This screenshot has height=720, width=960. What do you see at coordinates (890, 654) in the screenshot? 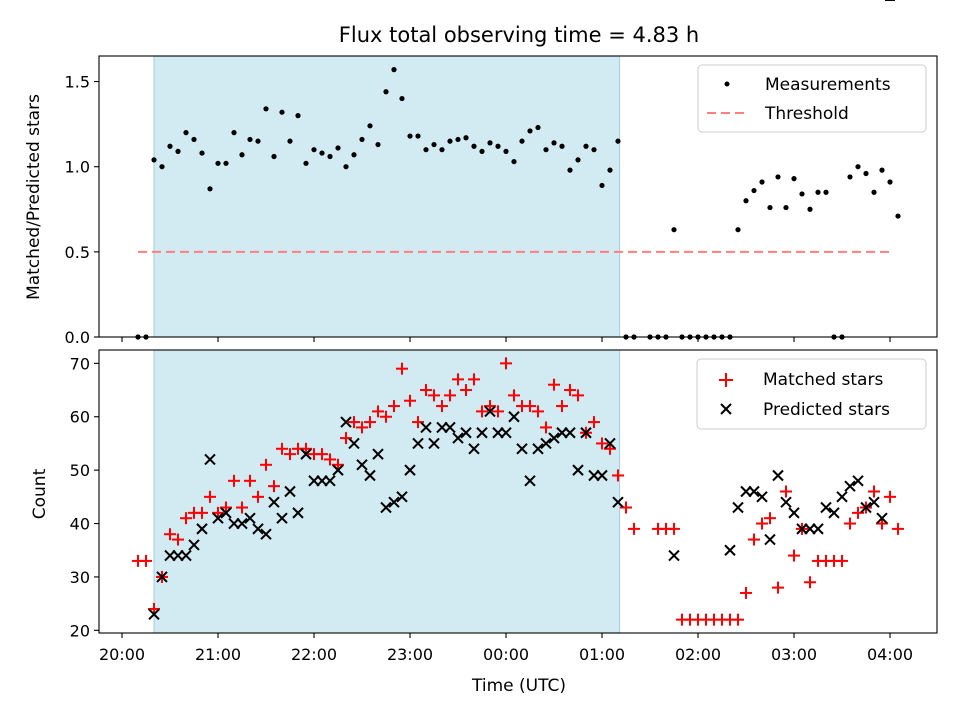
I see `x-tick-label: 04:00` at bounding box center [890, 654].